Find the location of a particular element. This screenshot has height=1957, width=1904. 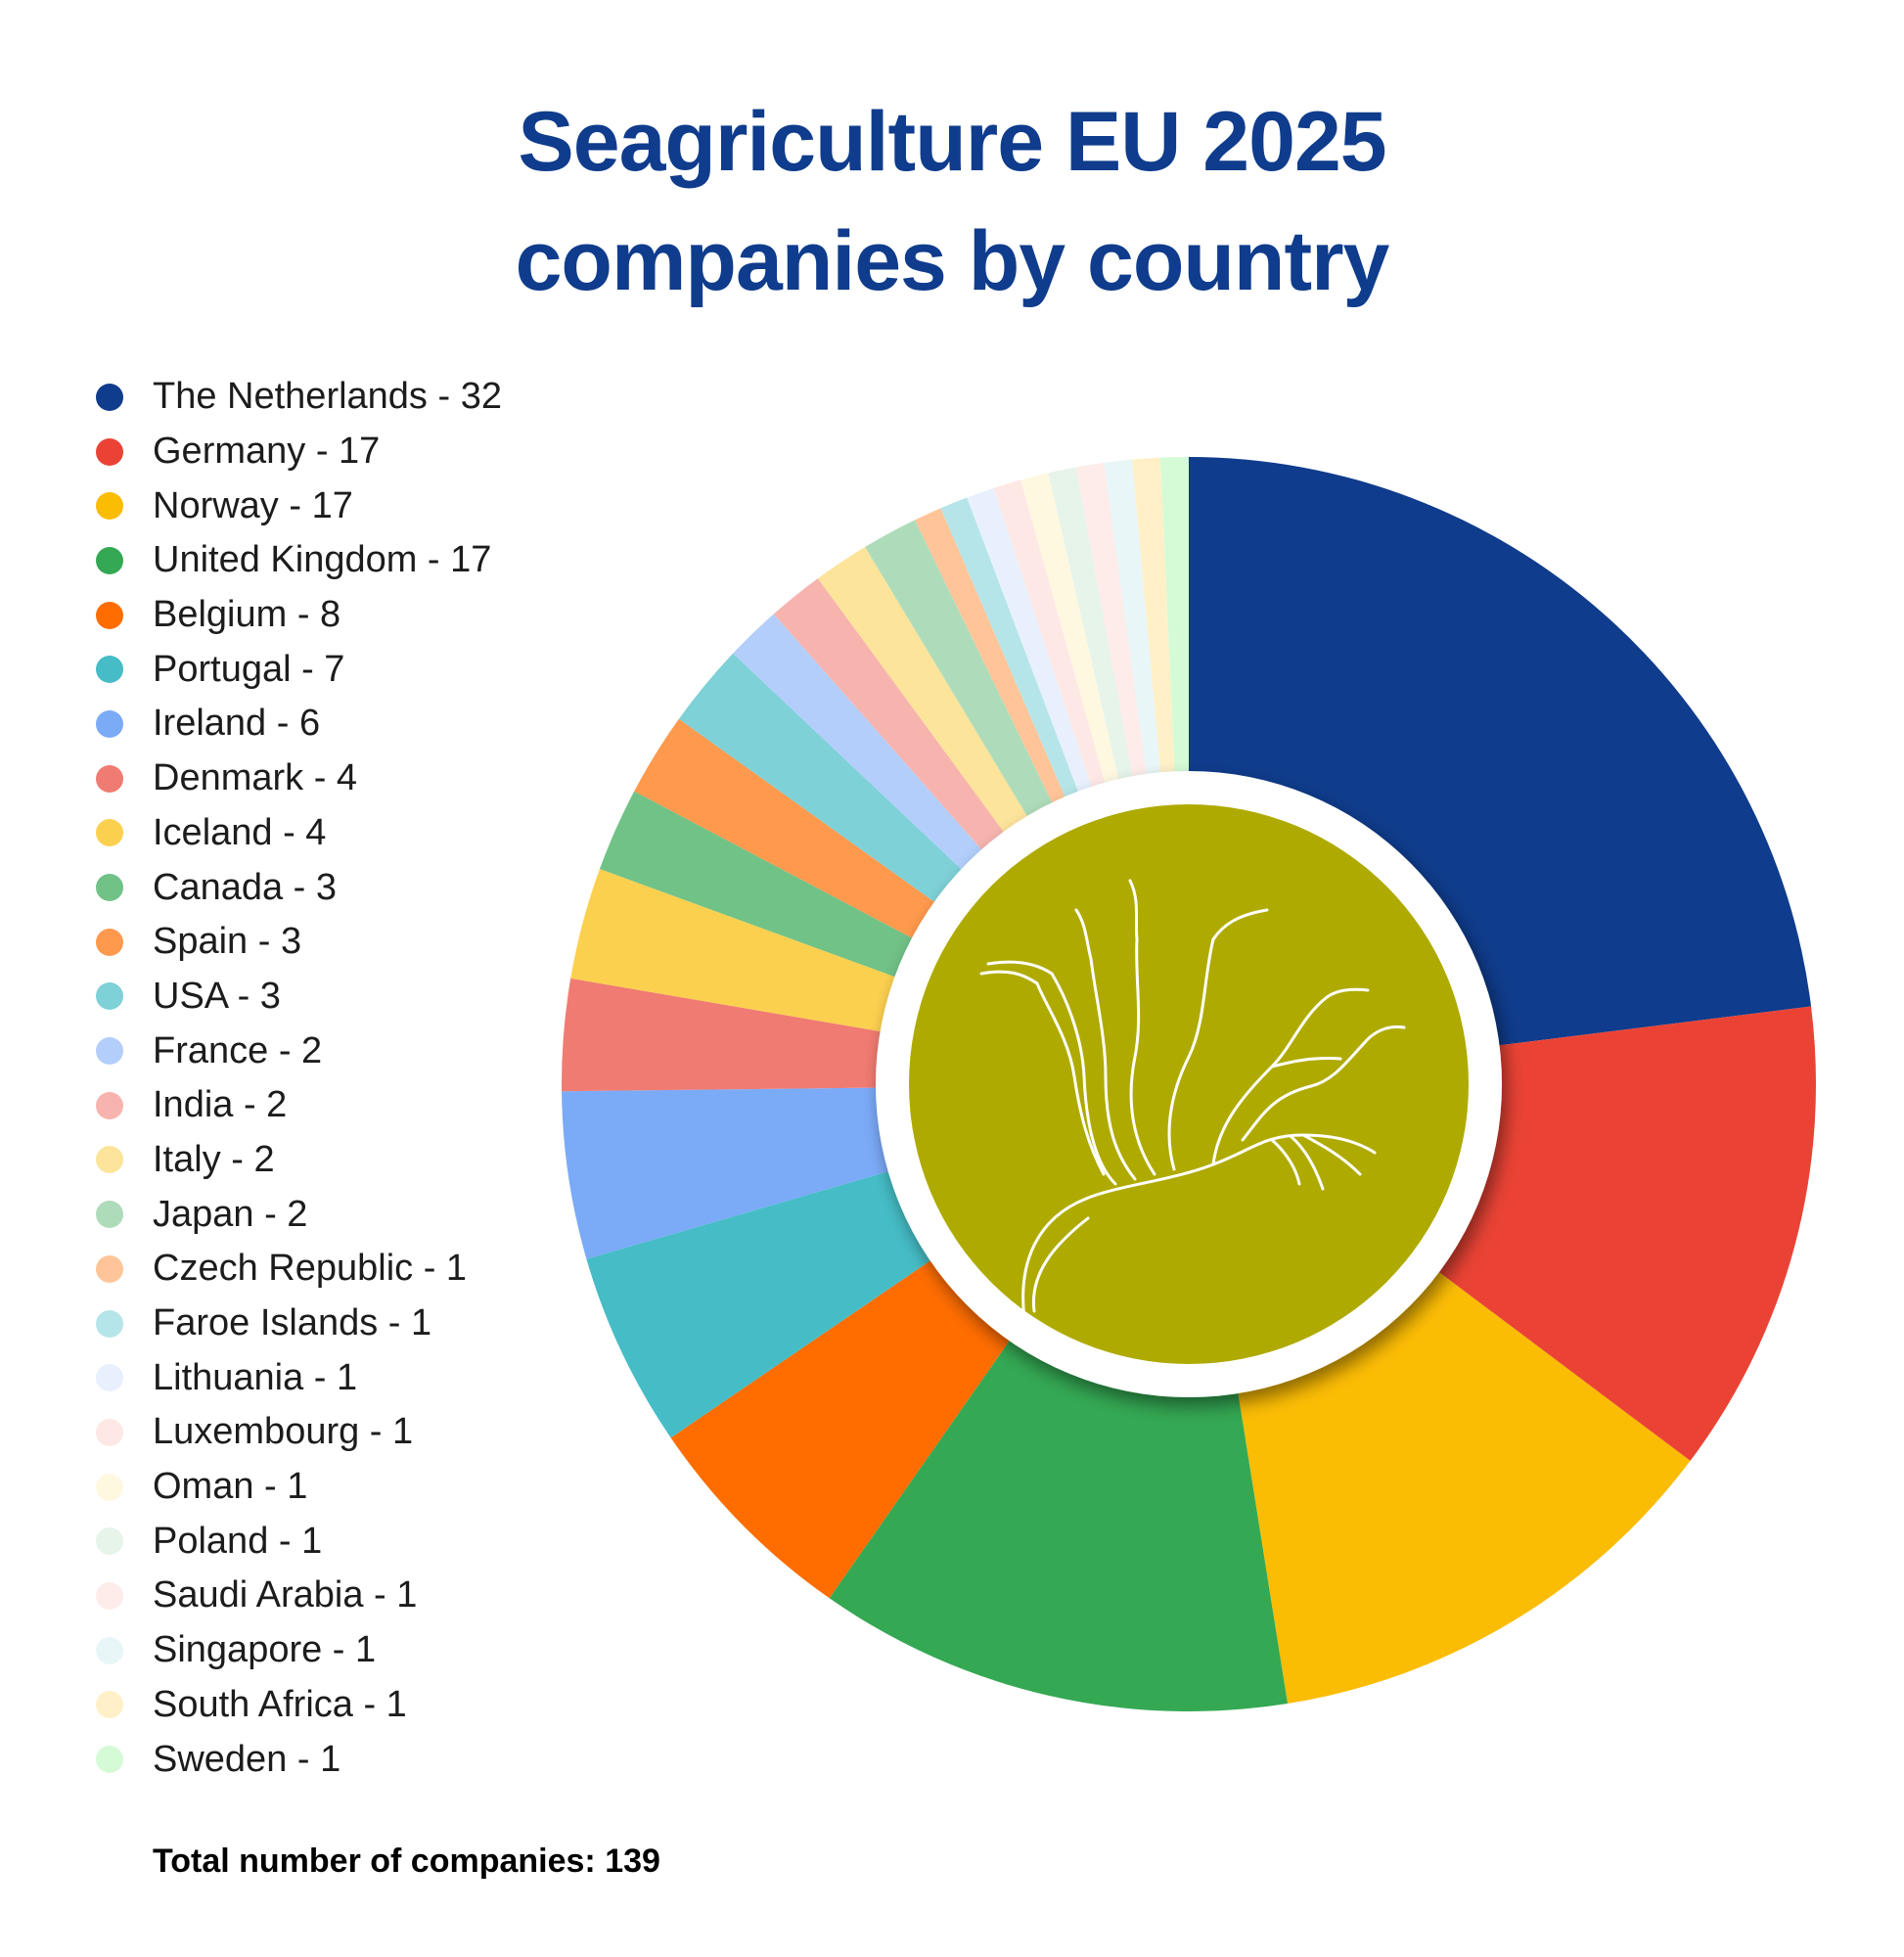

legend-item: Luxembourg - 1 is located at coordinates (299, 1433).